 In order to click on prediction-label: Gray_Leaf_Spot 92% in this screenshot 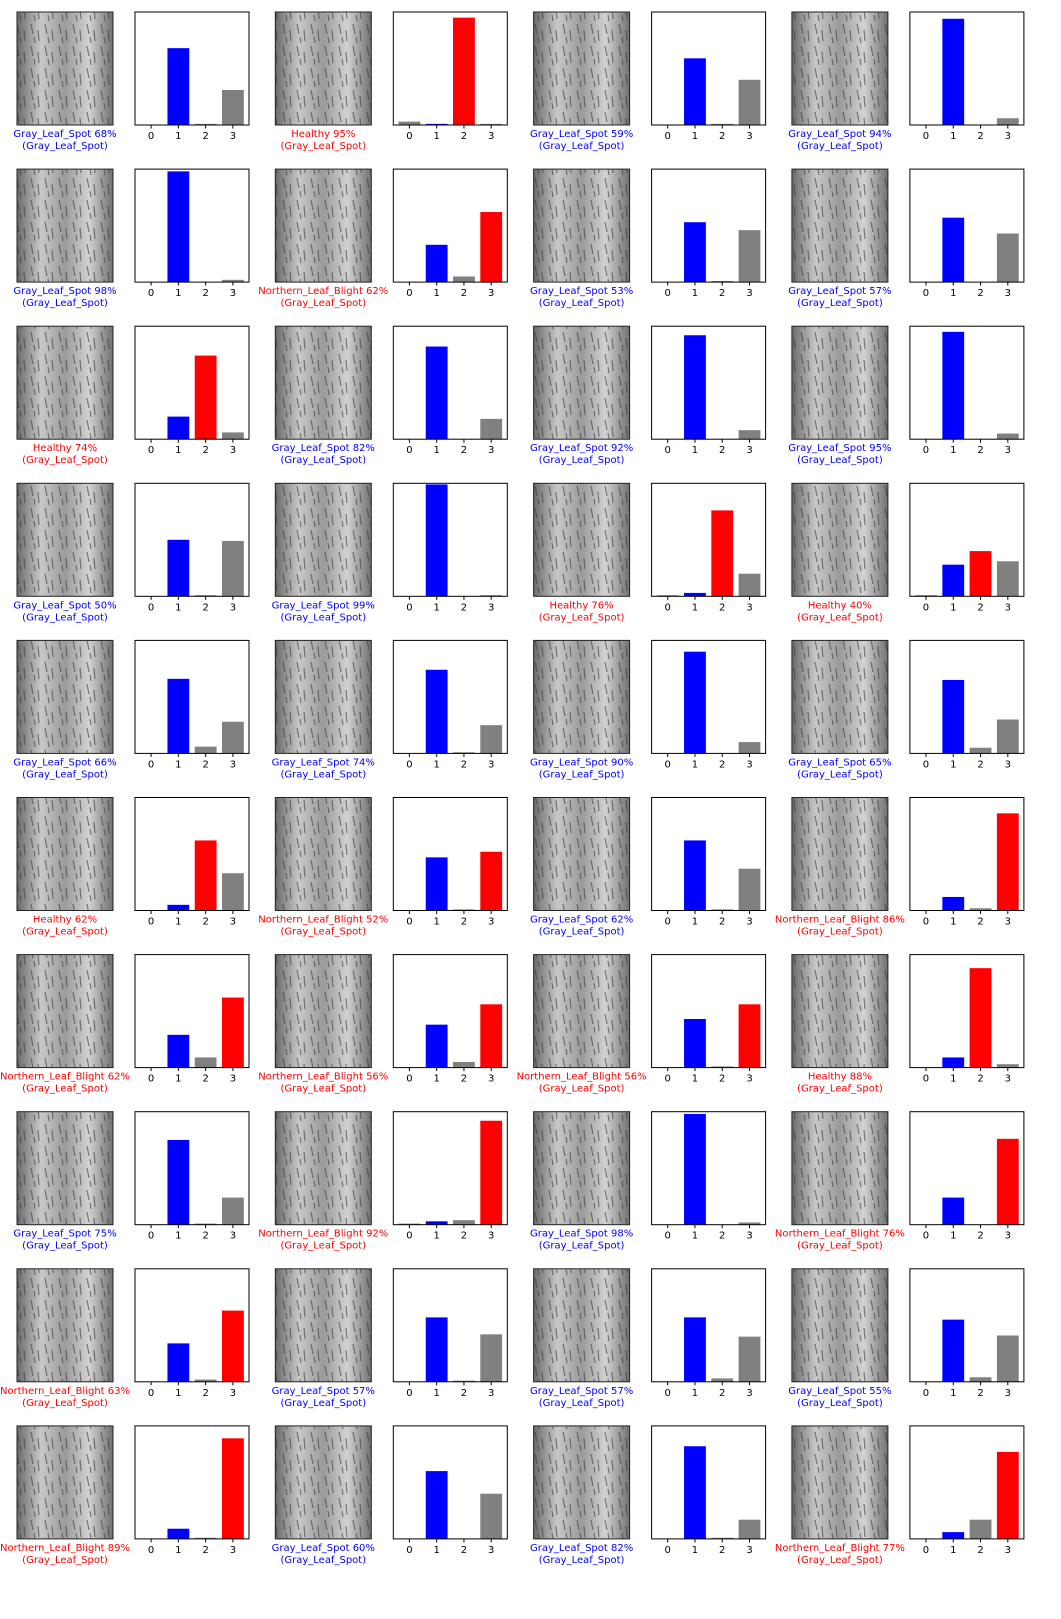, I will do `click(581, 448)`.